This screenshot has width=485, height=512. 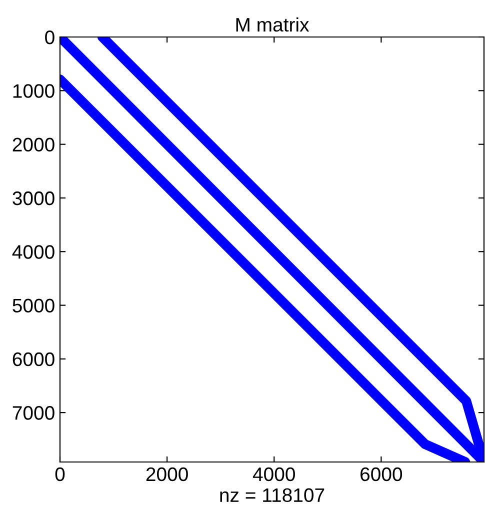 What do you see at coordinates (167, 474) in the screenshot?
I see `x-tick-label: 2000` at bounding box center [167, 474].